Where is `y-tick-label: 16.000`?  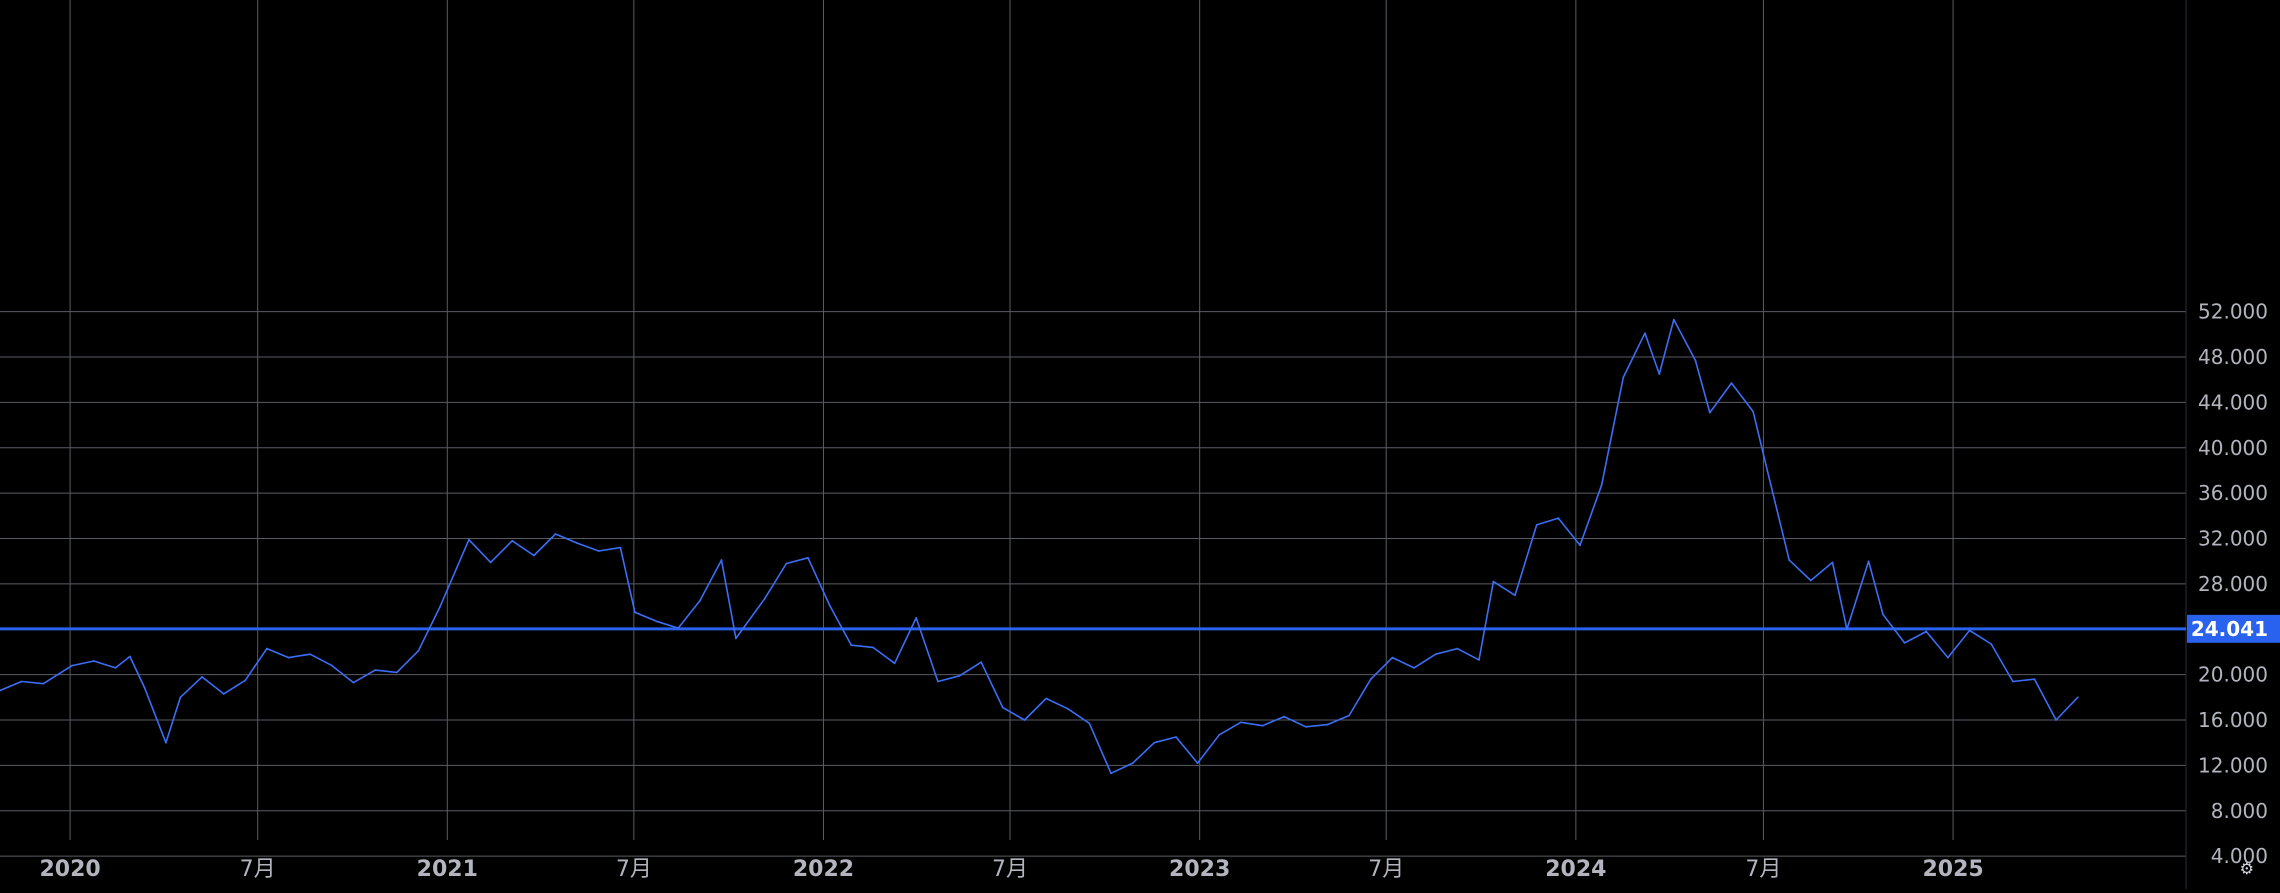
y-tick-label: 16.000 is located at coordinates (2233, 720).